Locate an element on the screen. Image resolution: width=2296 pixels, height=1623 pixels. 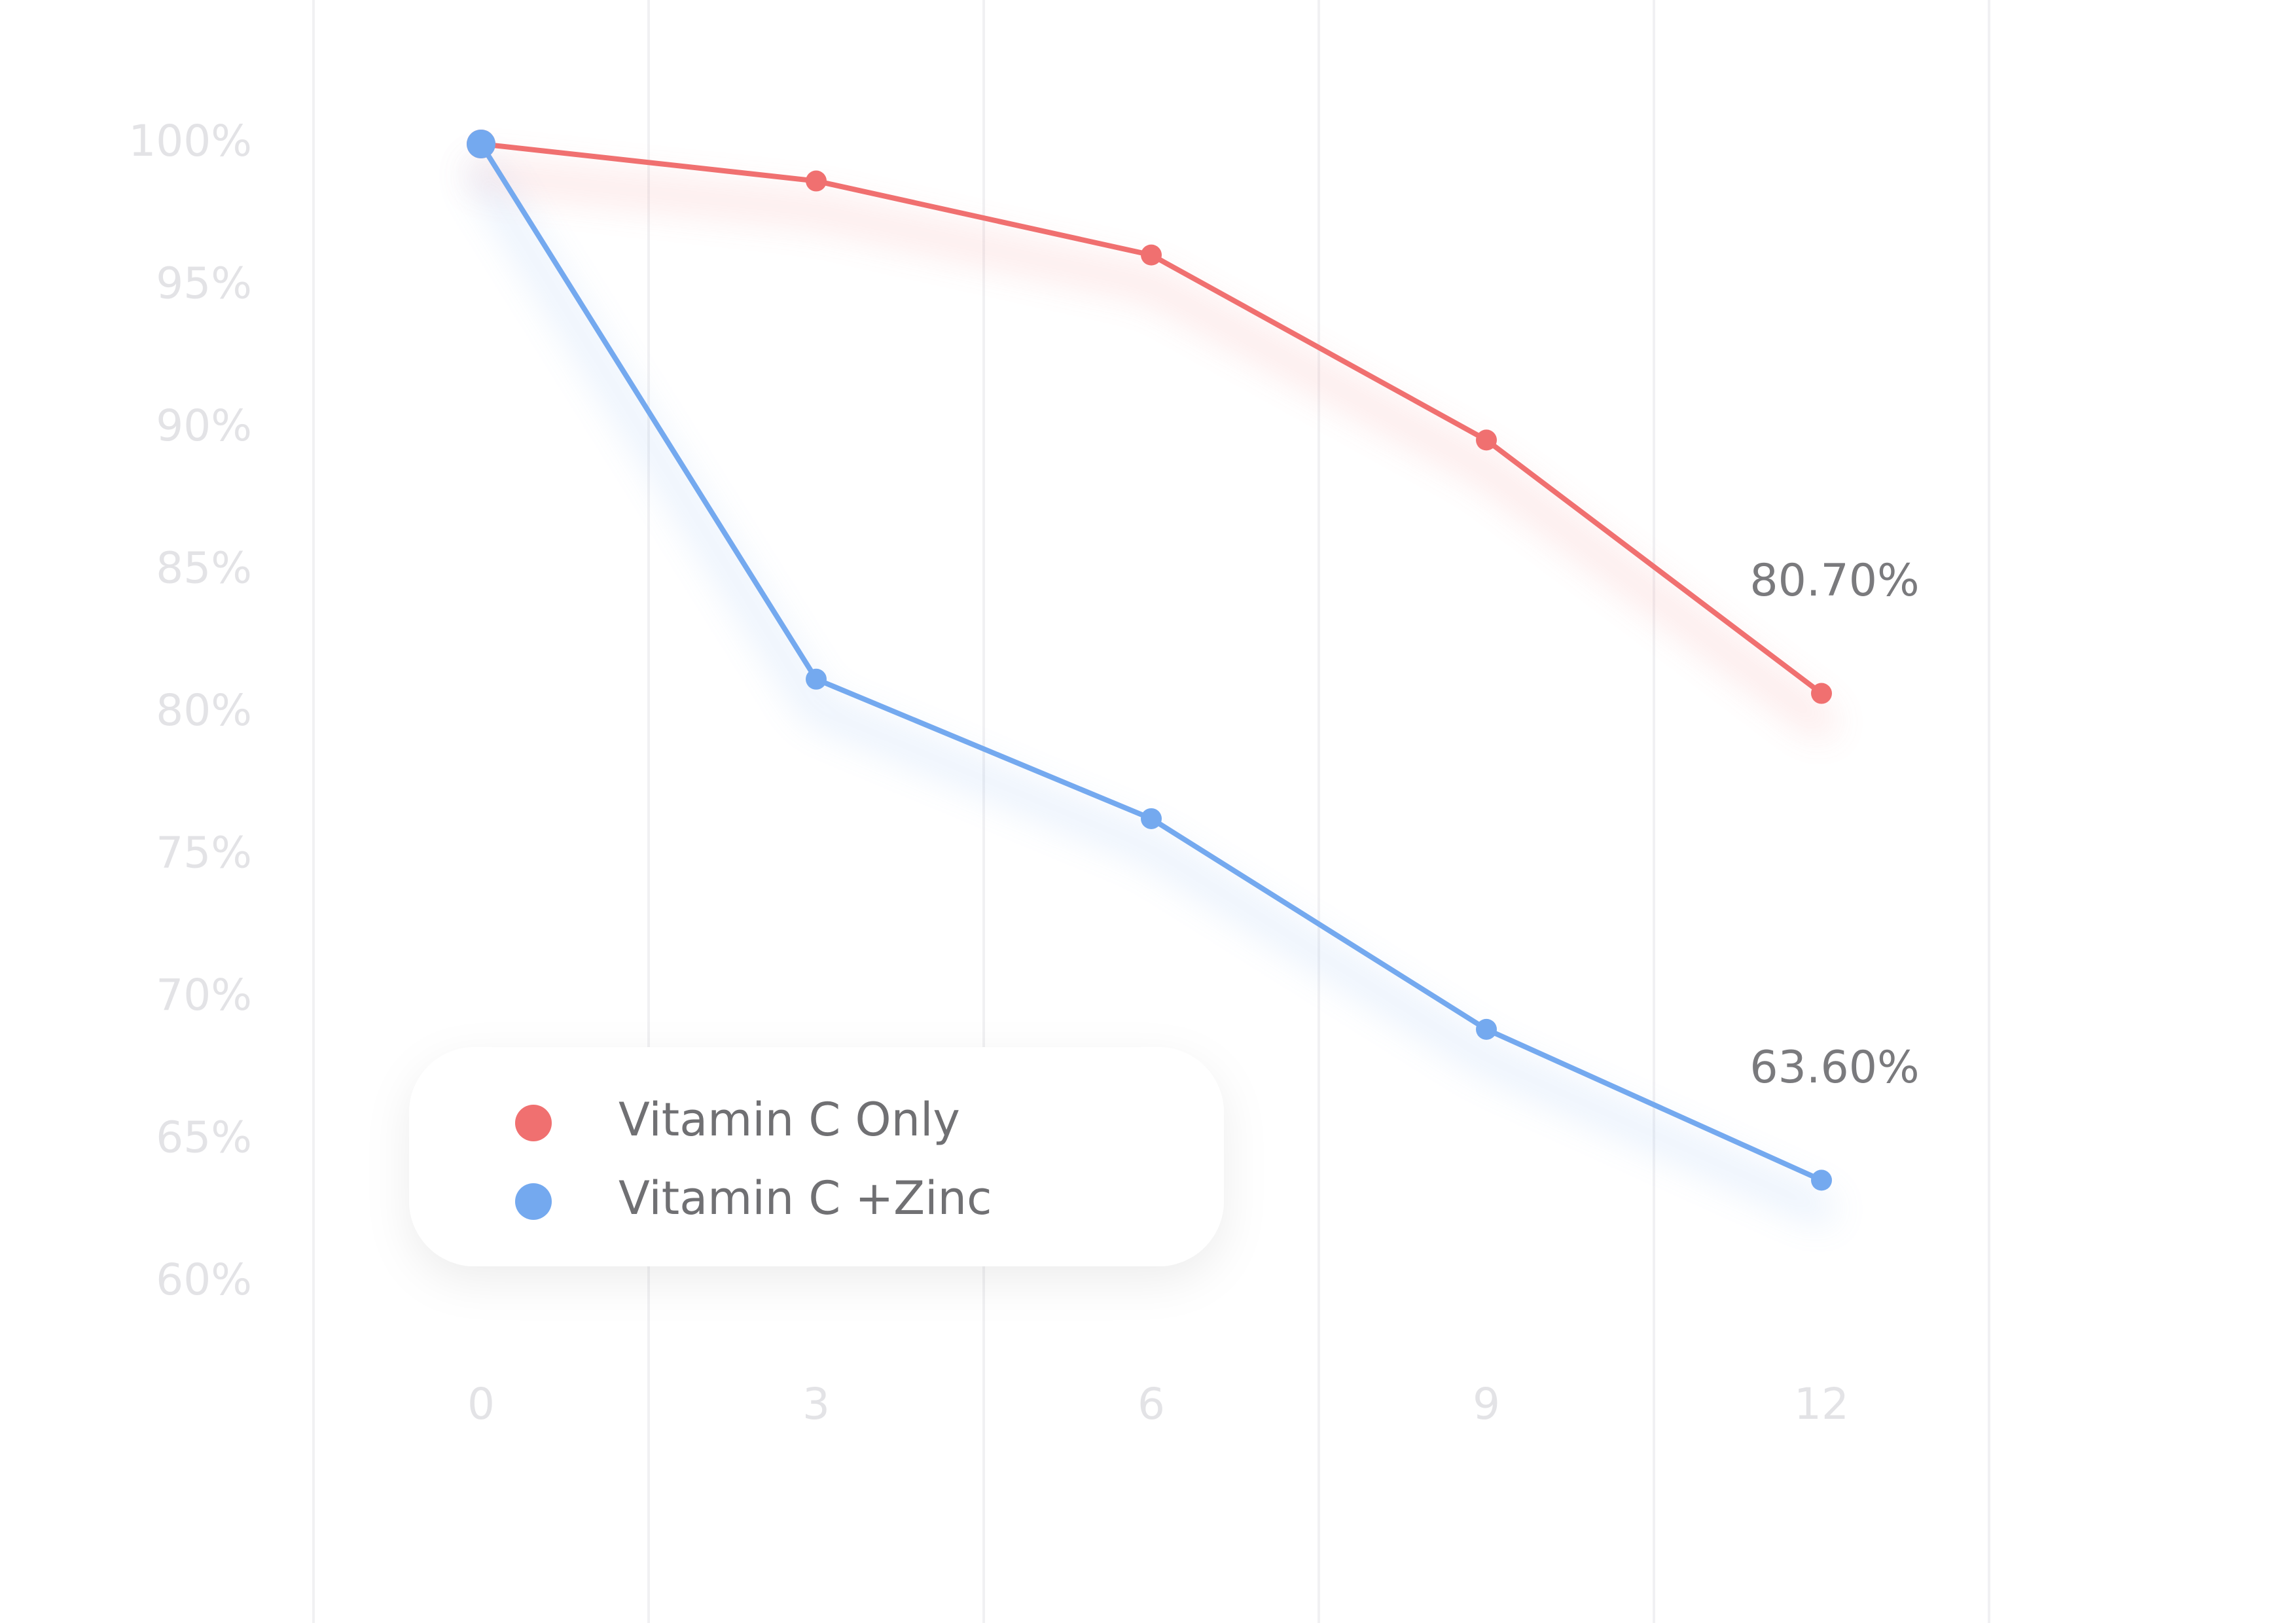
legend-label-vitamin-c-zinc: Vitamin C +Zinc is located at coordinates (806, 1198).